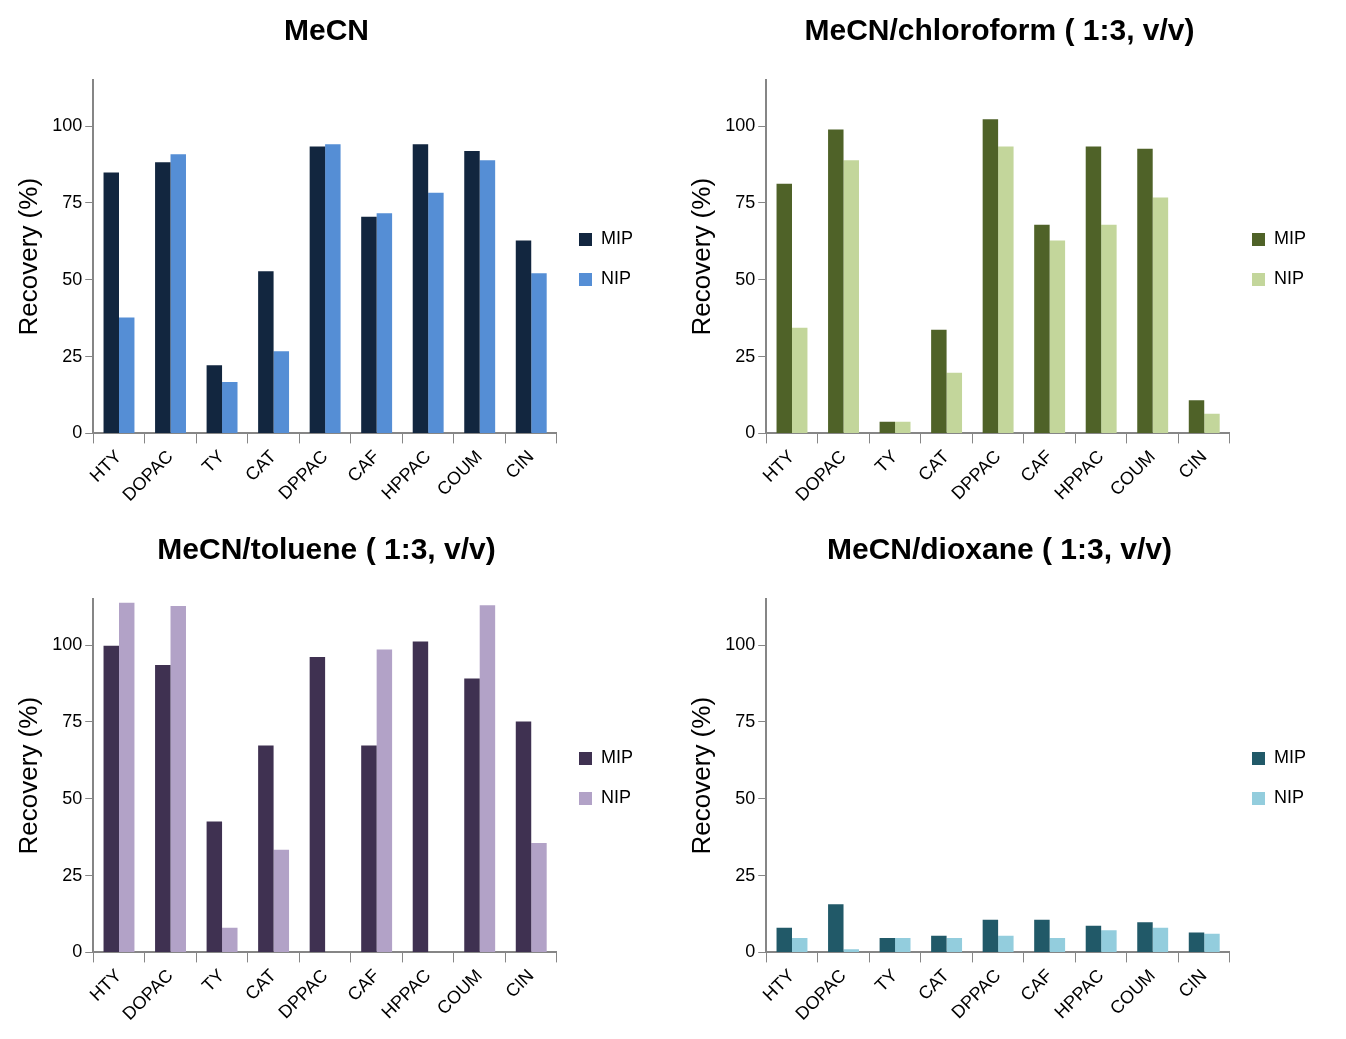  What do you see at coordinates (326, 30) in the screenshot?
I see `chart-title: MeCN` at bounding box center [326, 30].